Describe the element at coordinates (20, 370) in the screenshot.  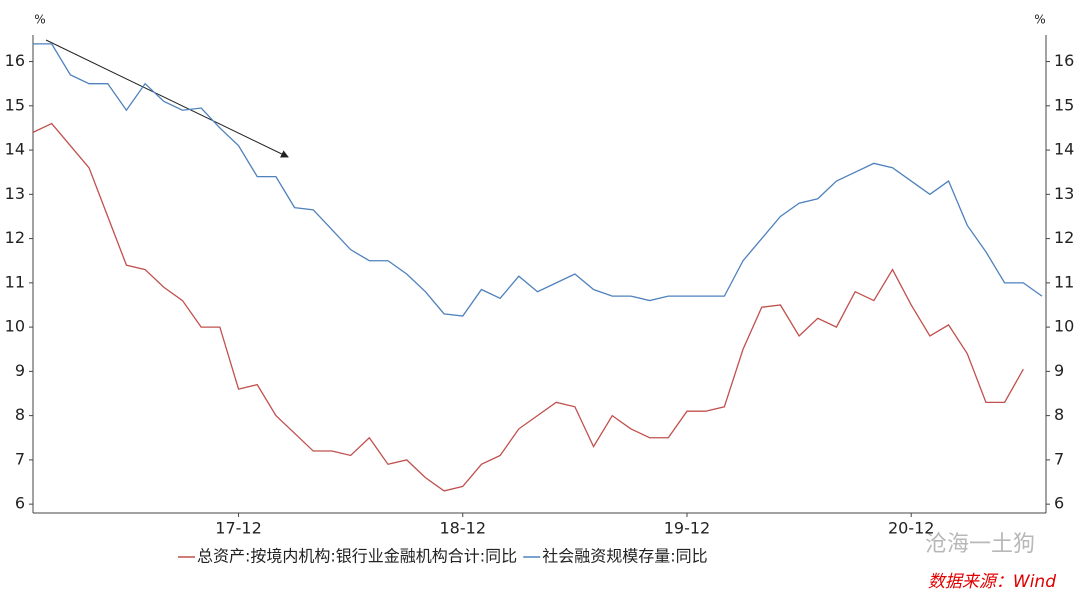
I see `y-tick-label: 9` at that location.